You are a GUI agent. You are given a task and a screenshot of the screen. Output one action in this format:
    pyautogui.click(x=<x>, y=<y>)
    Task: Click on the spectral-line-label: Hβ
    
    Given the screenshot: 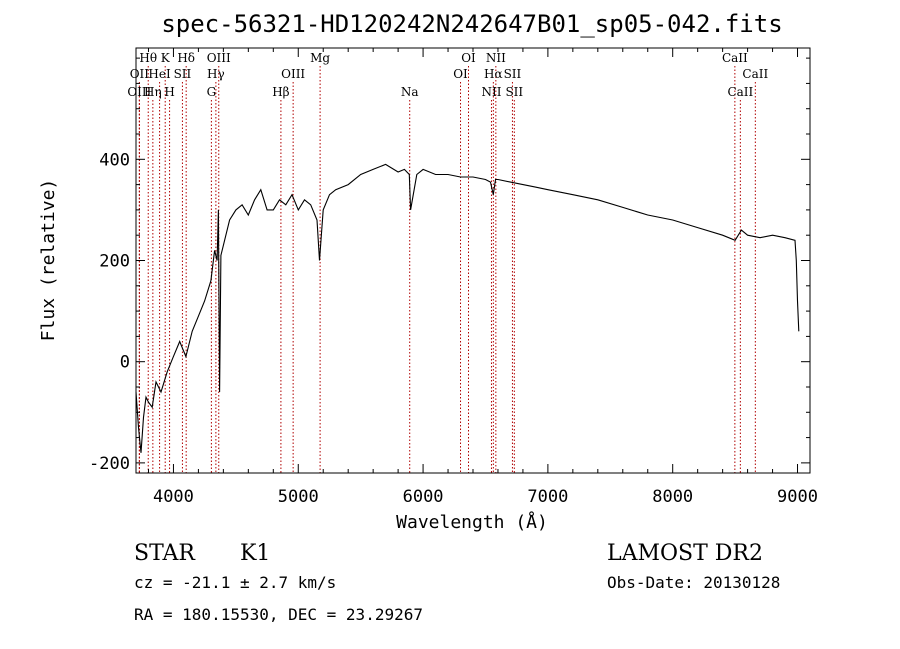 What is the action you would take?
    pyautogui.click(x=280, y=92)
    